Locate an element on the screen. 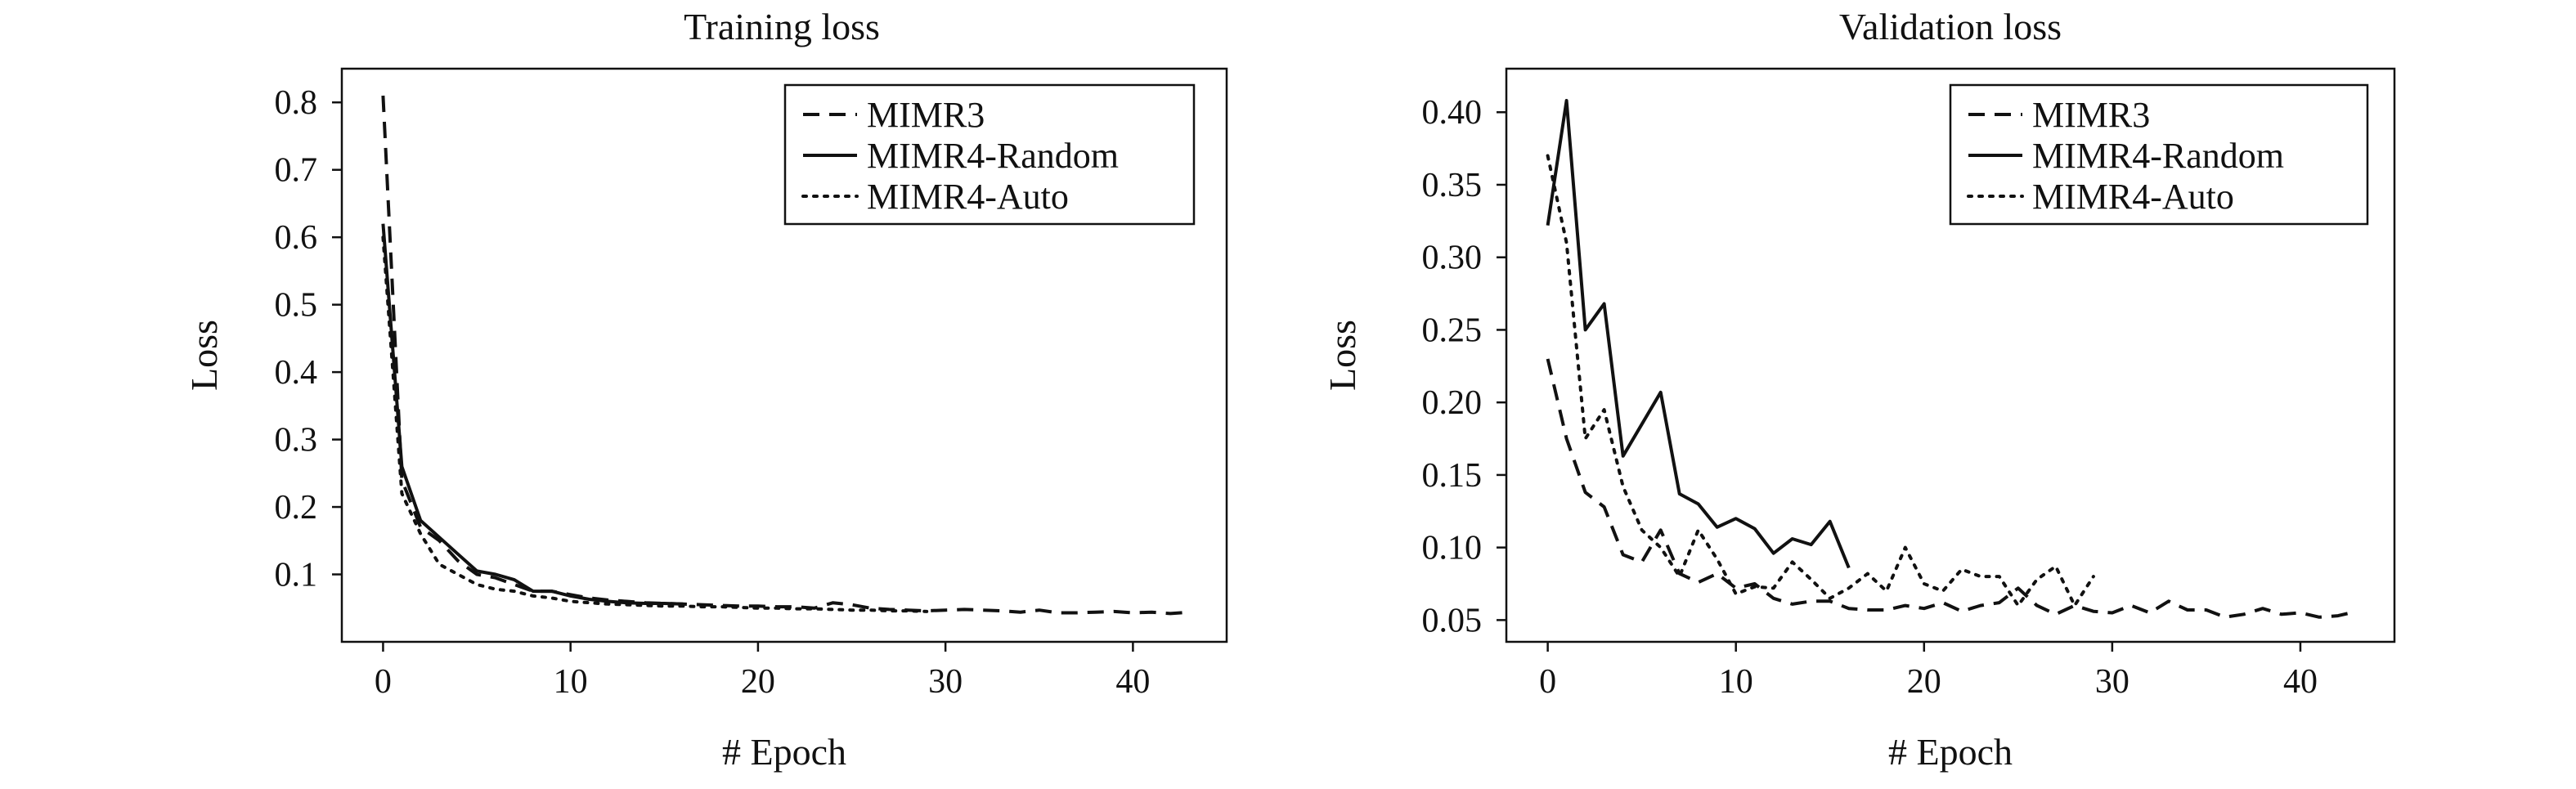 This screenshot has height=789, width=2576. y-tick-label: 0.30 is located at coordinates (1452, 258).